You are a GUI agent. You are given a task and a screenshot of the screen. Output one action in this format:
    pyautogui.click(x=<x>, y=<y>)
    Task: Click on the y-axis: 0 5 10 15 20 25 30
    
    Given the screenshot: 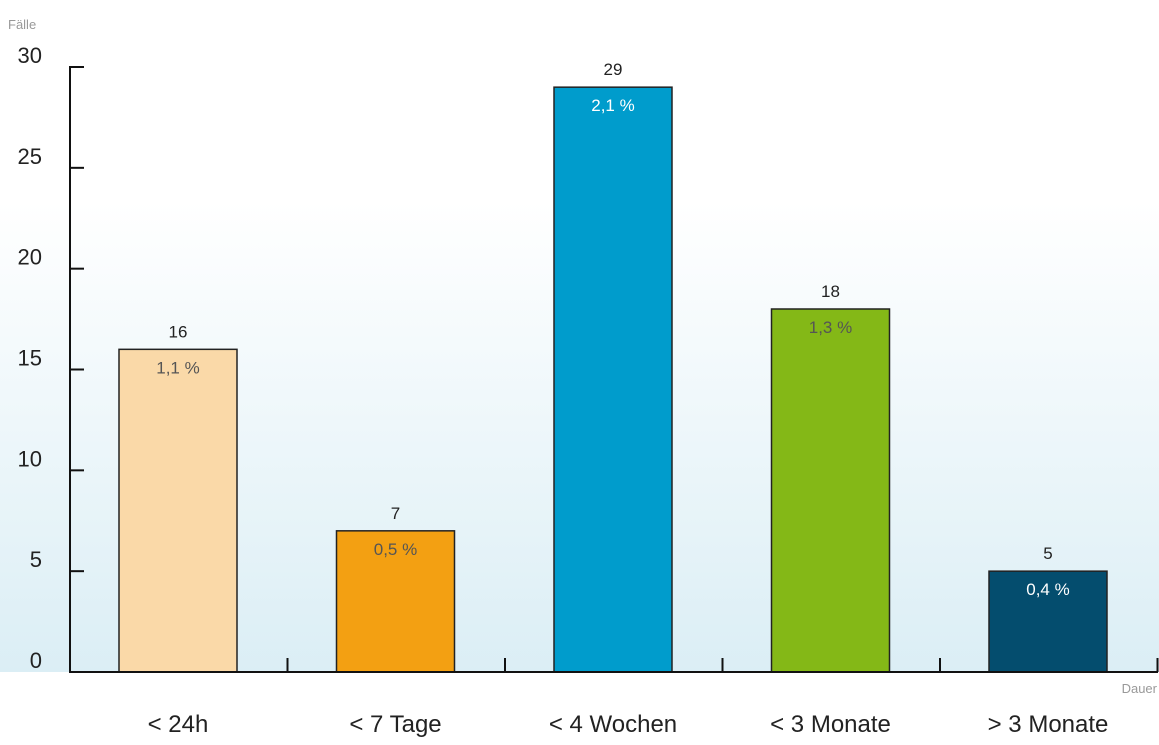 What is the action you would take?
    pyautogui.click(x=51, y=358)
    